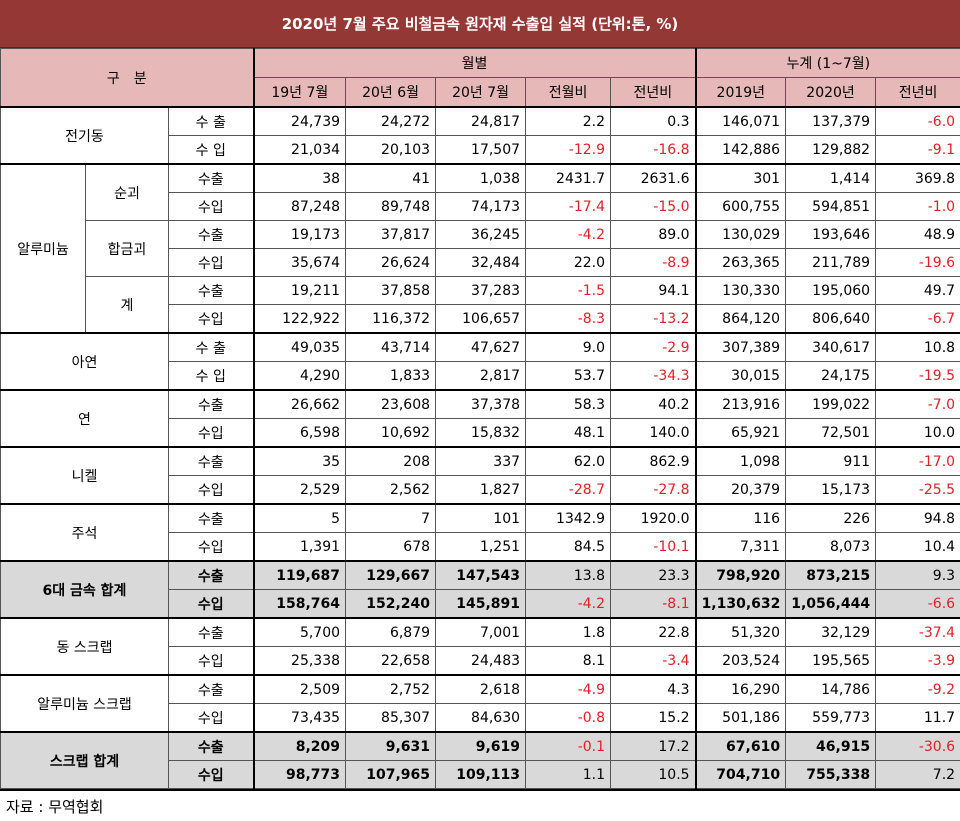 The width and height of the screenshot is (960, 821). Describe the element at coordinates (831, 718) in the screenshot. I see `value-cell: 559,773` at that location.